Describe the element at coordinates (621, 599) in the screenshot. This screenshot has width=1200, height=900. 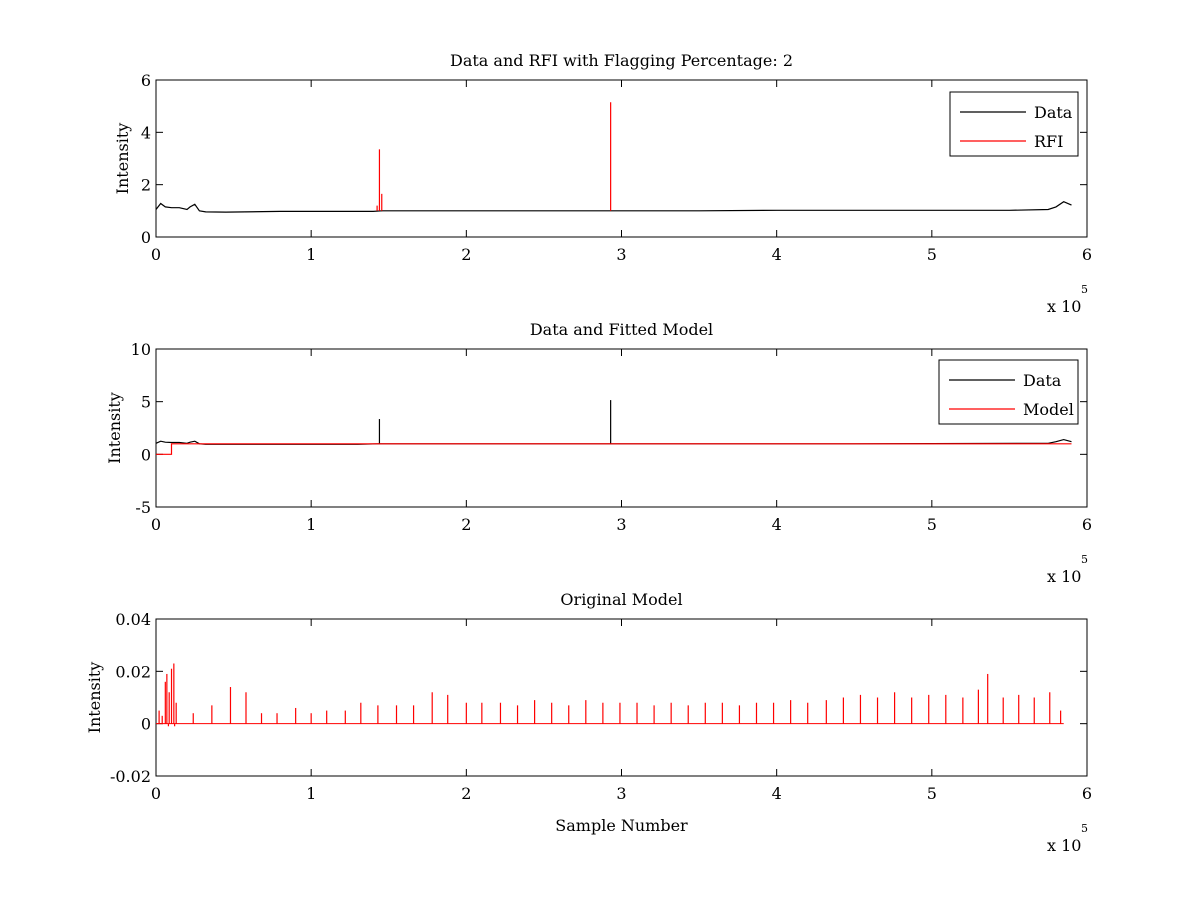
I see `chart-title: Original Model` at that location.